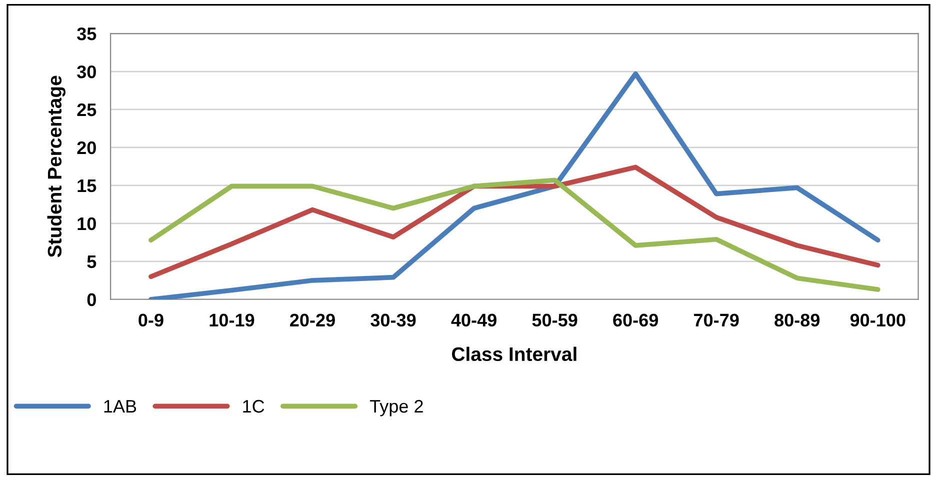 The image size is (937, 479). I want to click on legend-label: 1AB, so click(120, 406).